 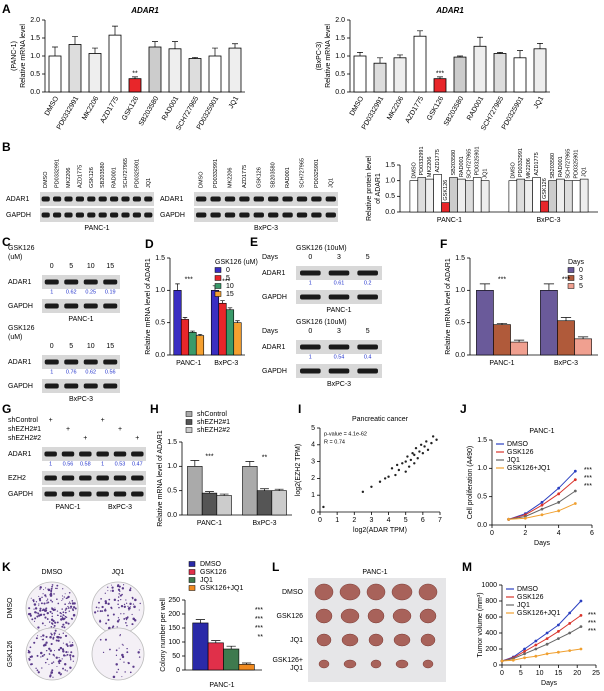 I want to click on x-tick-label: 6, so click(x=592, y=533).